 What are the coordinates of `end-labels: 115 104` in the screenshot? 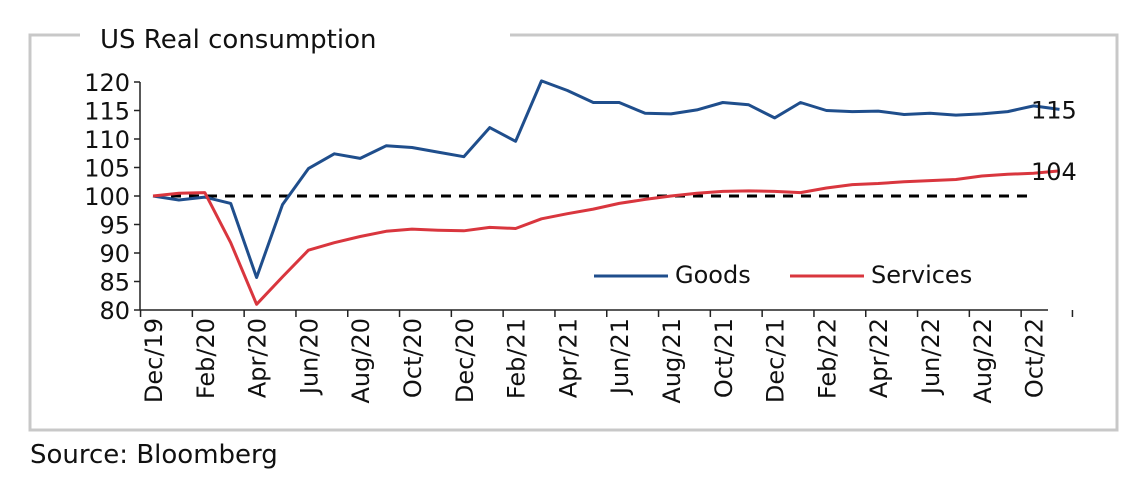 It's located at (1054, 141).